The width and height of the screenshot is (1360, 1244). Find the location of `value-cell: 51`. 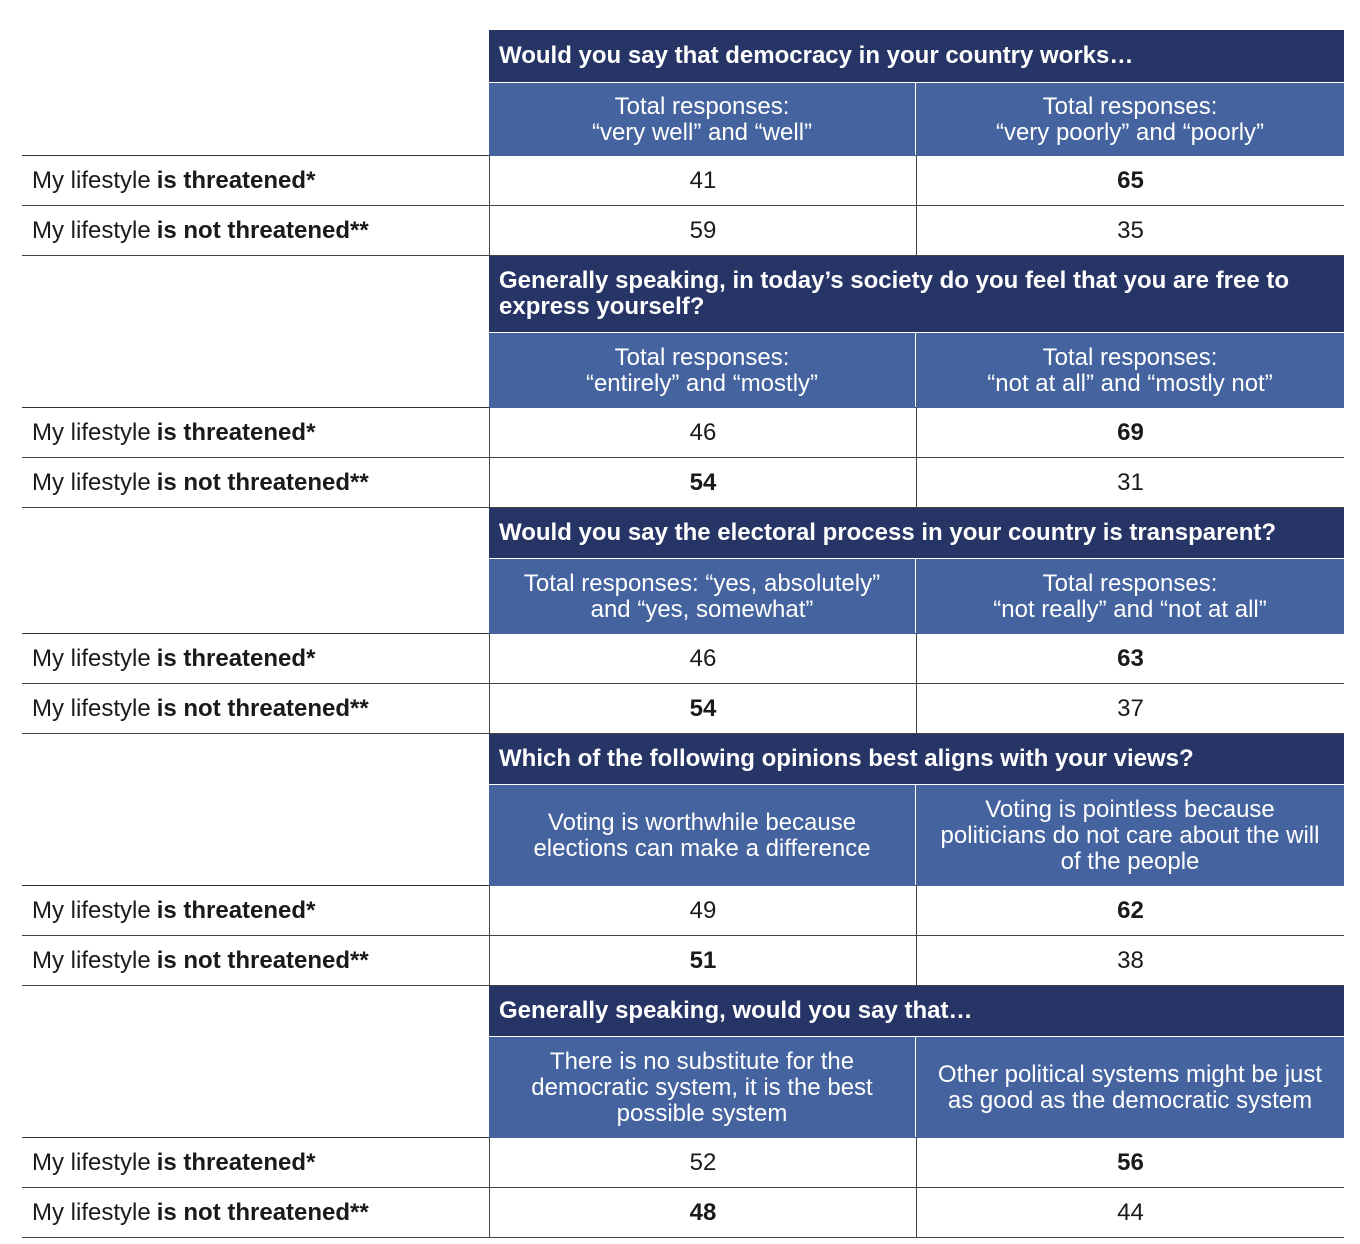

value-cell: 51 is located at coordinates (702, 960).